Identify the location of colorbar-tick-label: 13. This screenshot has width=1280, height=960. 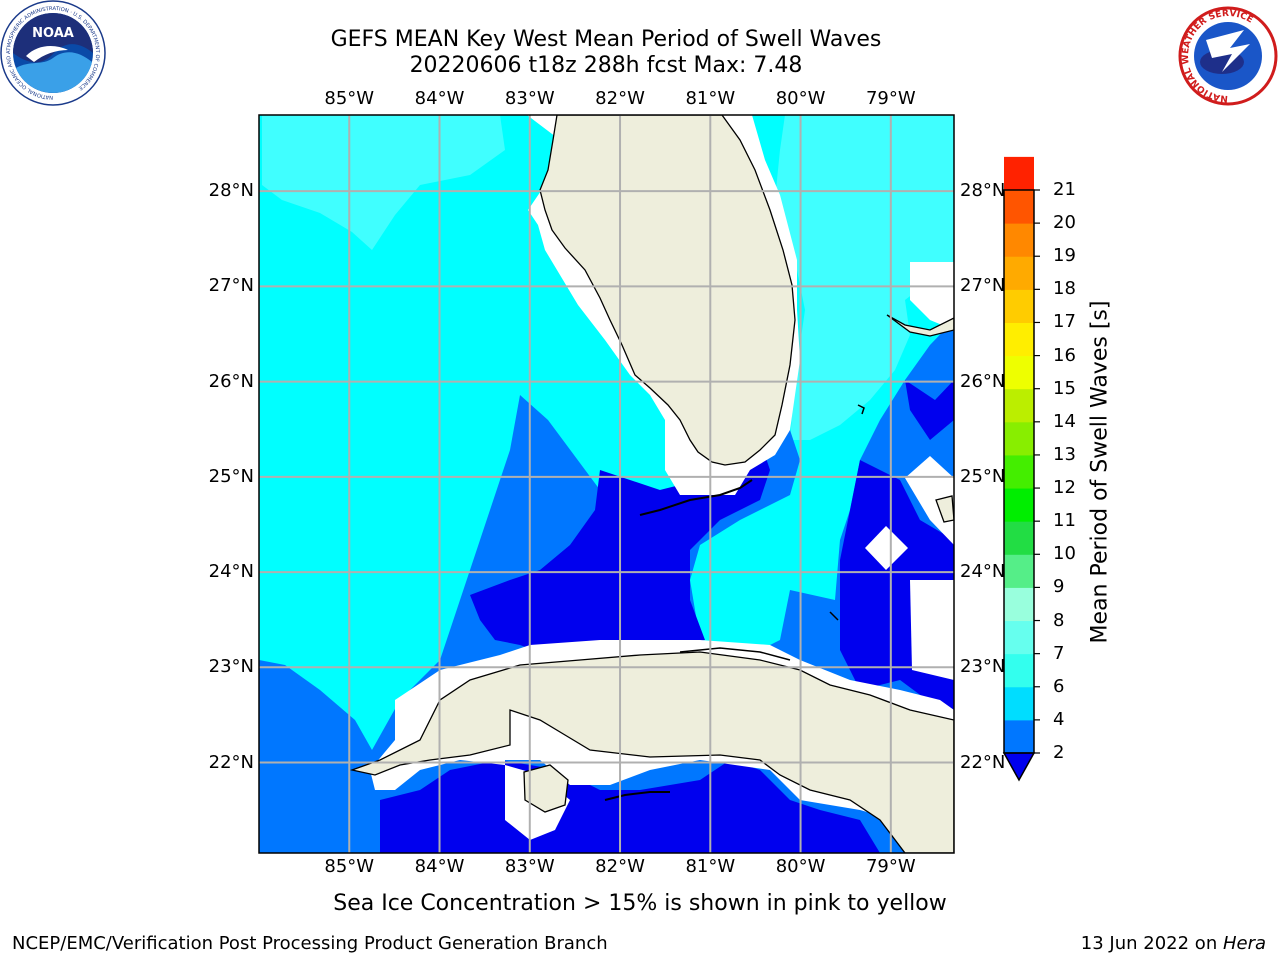
(1064, 454).